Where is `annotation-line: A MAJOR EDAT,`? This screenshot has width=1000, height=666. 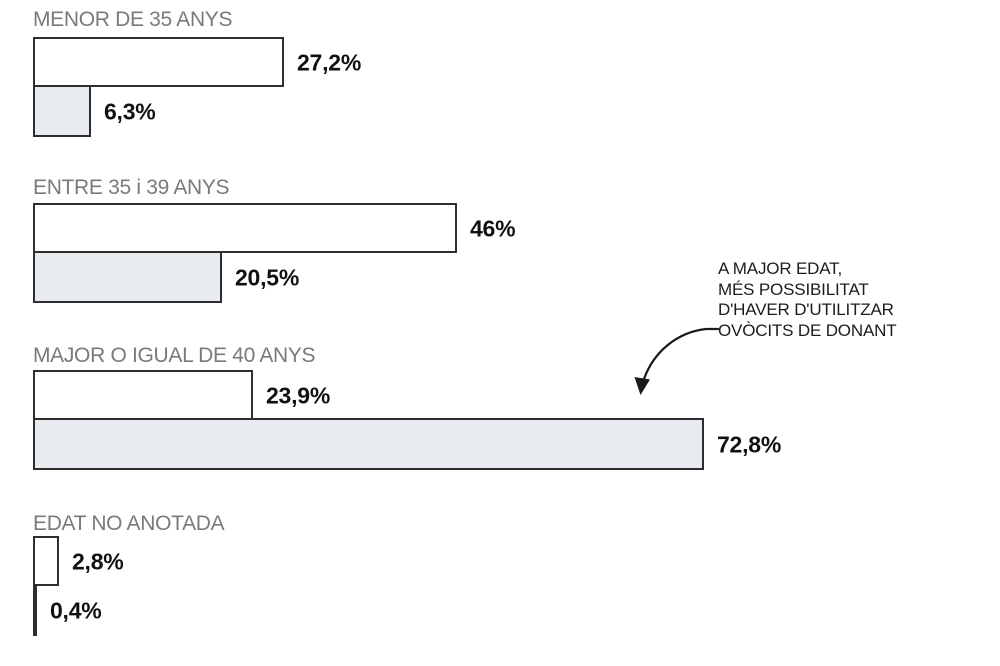 annotation-line: A MAJOR EDAT, is located at coordinates (780, 268).